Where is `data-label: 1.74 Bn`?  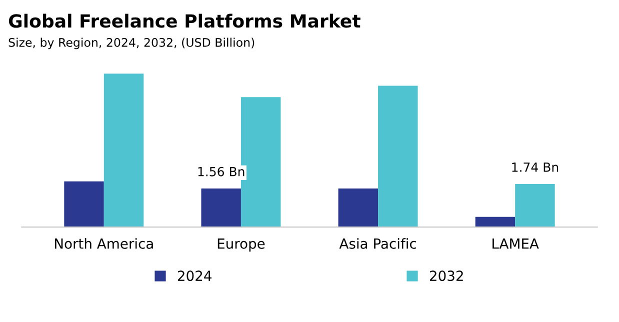
data-label: 1.74 Bn is located at coordinates (535, 167).